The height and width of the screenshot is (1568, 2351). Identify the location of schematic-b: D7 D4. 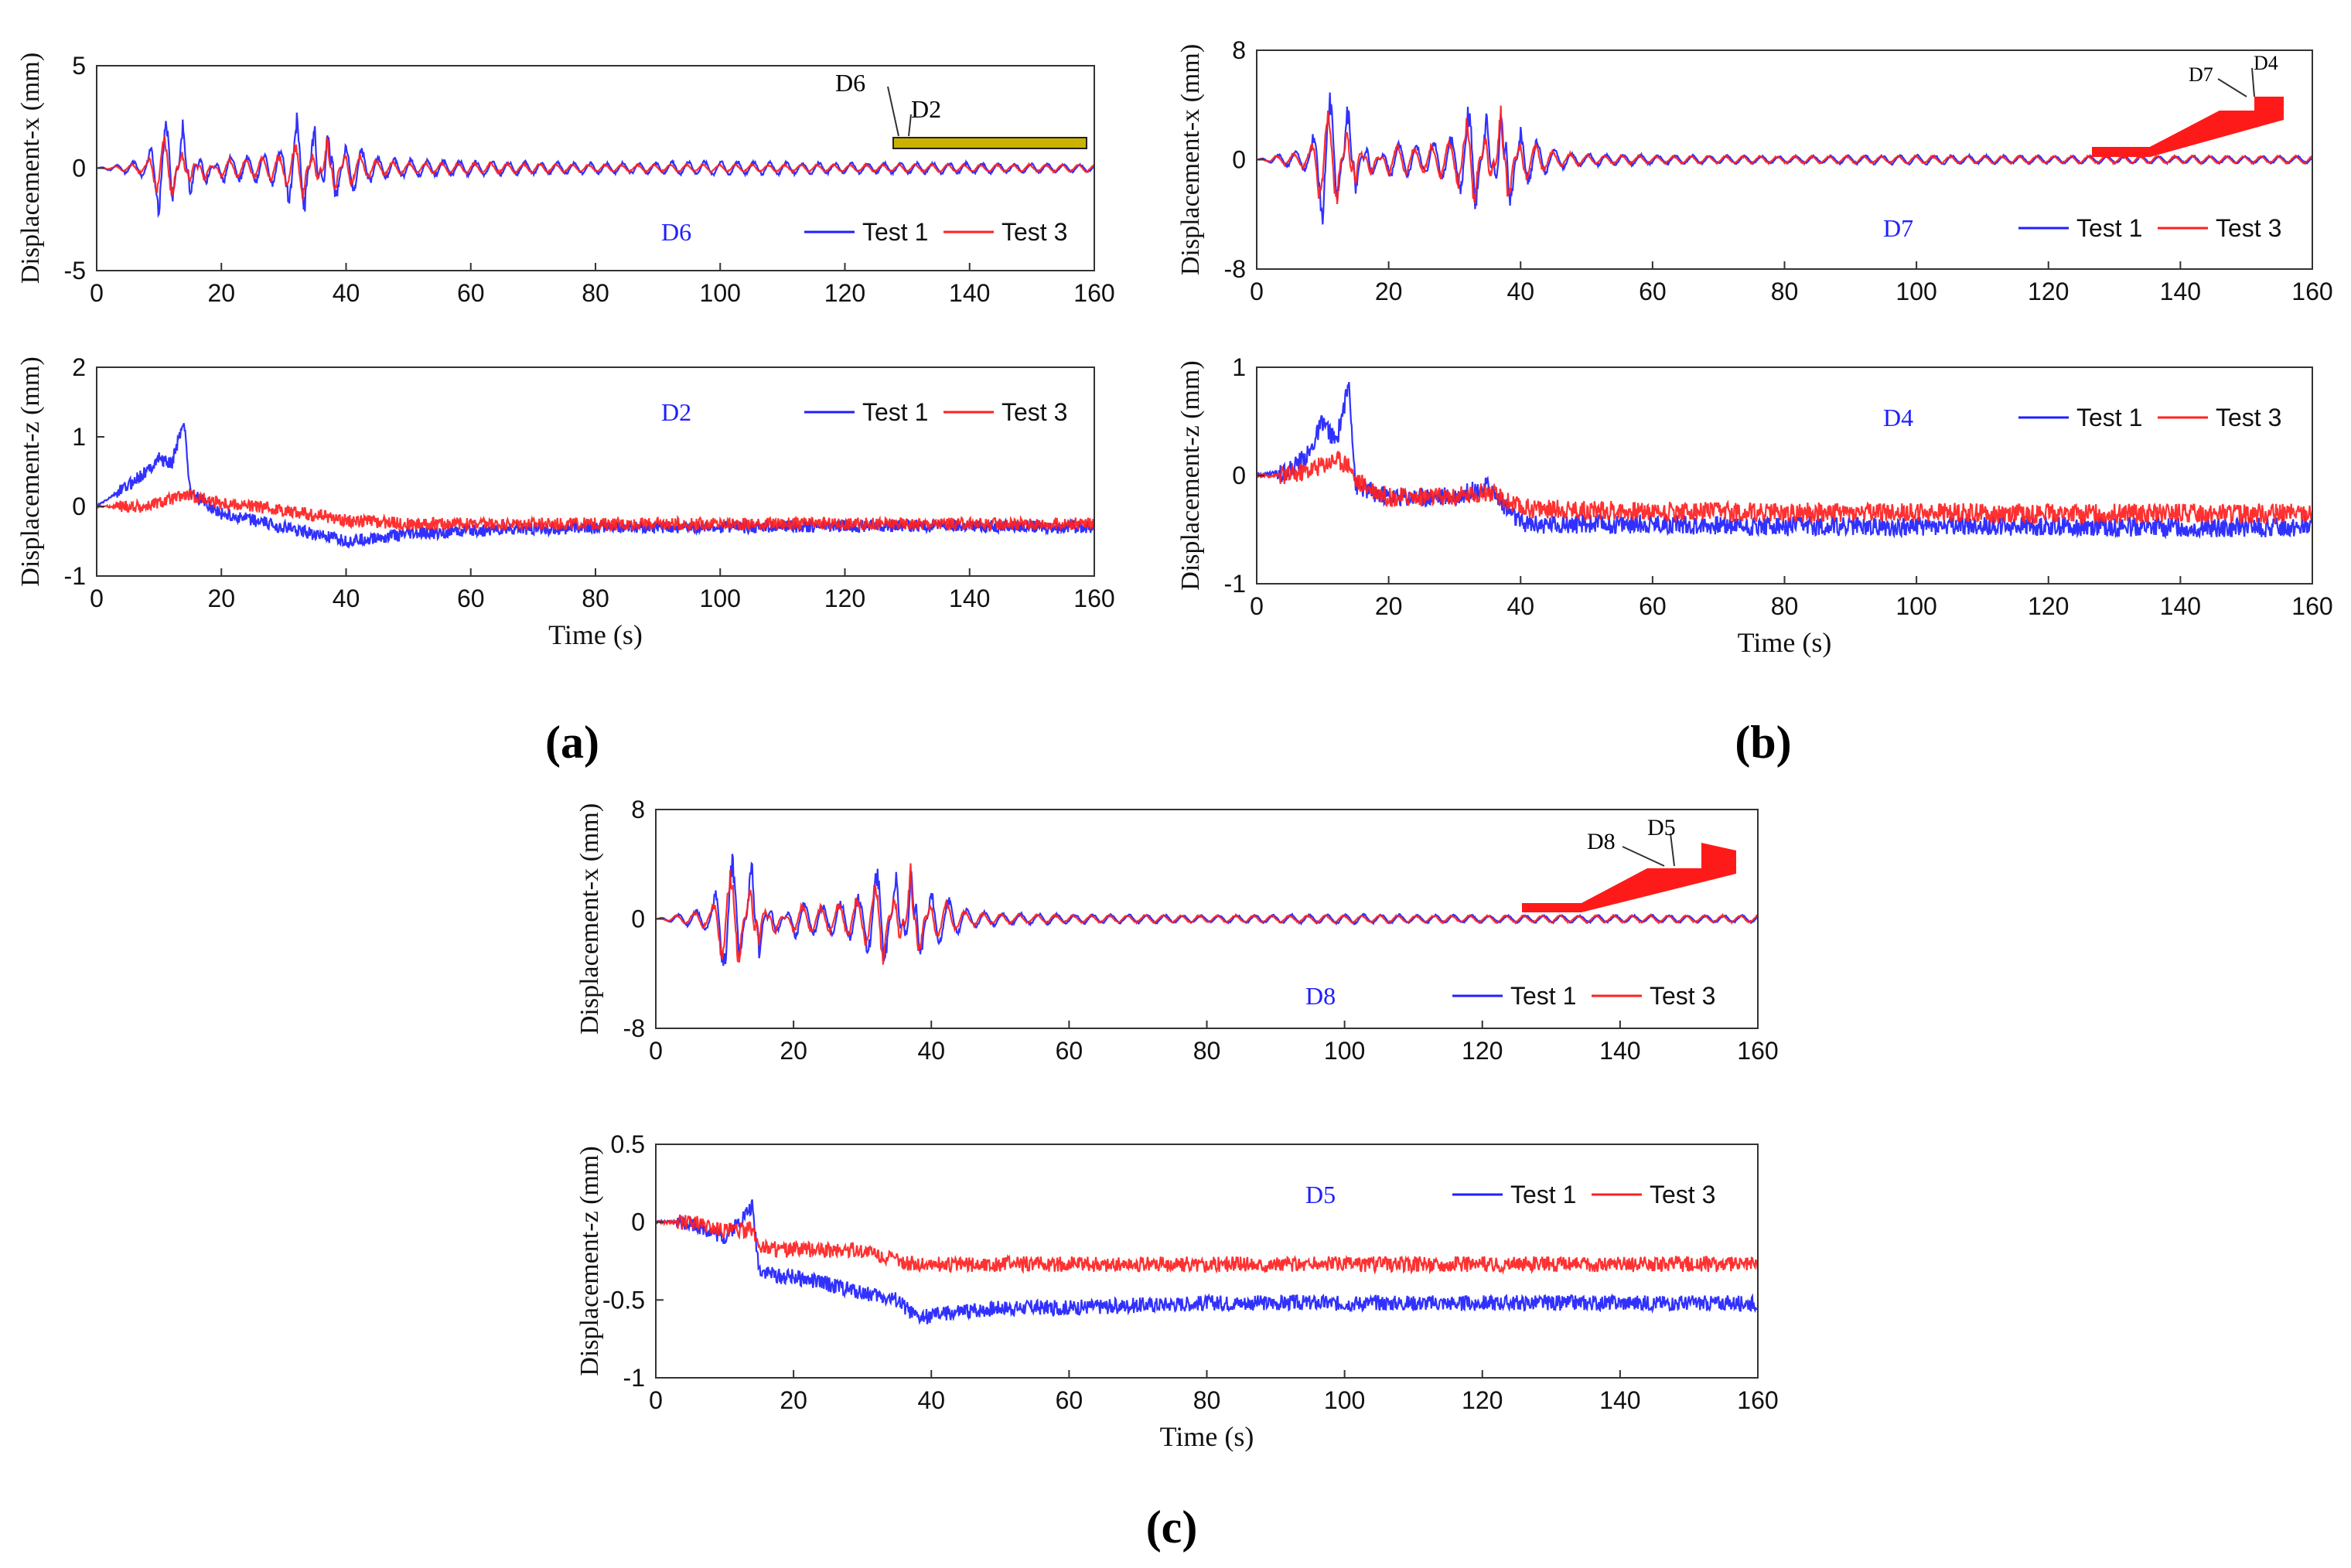
(2188, 104).